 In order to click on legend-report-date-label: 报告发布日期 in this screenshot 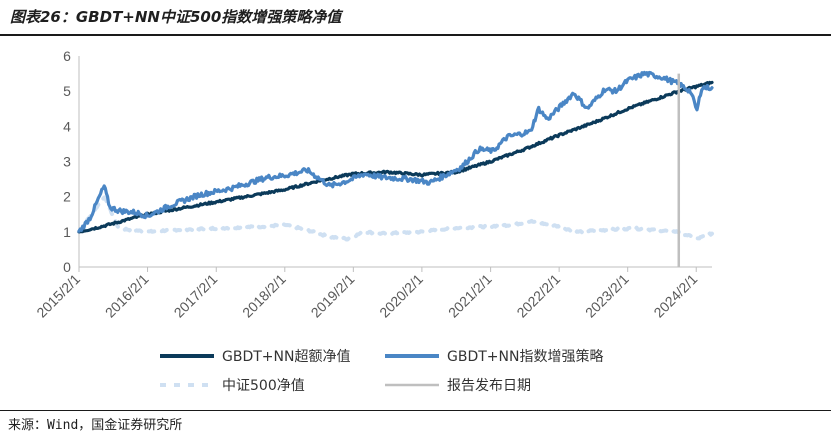, I will do `click(489, 386)`.